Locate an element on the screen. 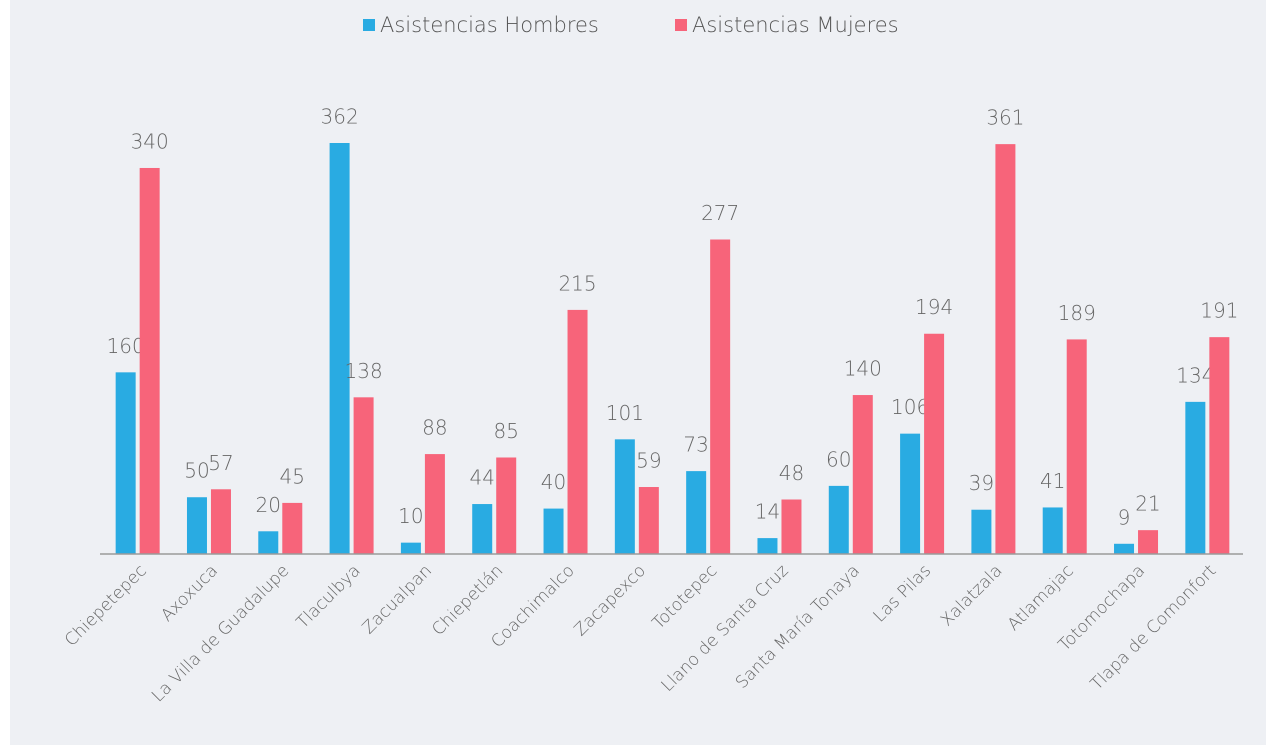 Image resolution: width=1278 pixels, height=745 pixels. data-label: 191 is located at coordinates (1219, 311).